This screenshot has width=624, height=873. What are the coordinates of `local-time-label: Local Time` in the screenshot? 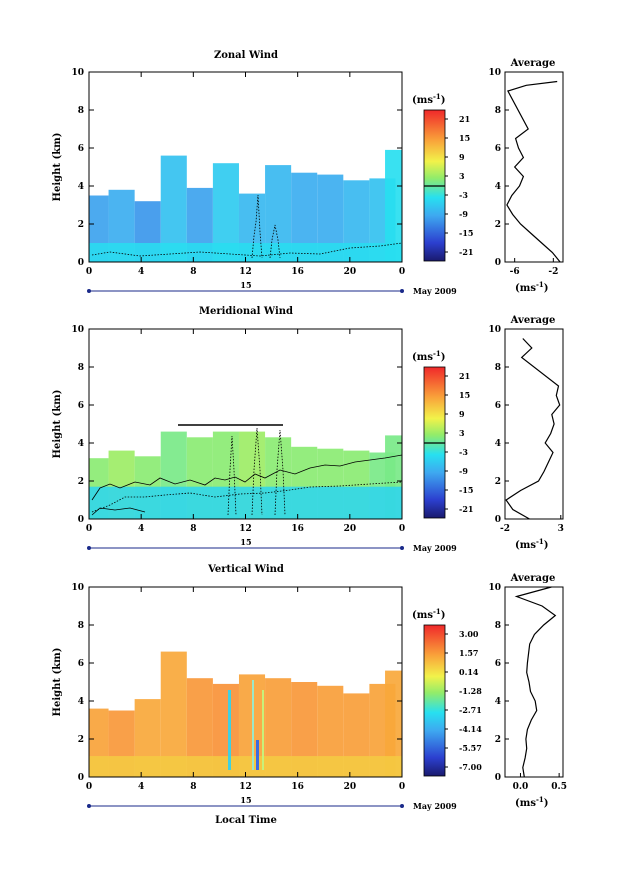 It's located at (246, 820).